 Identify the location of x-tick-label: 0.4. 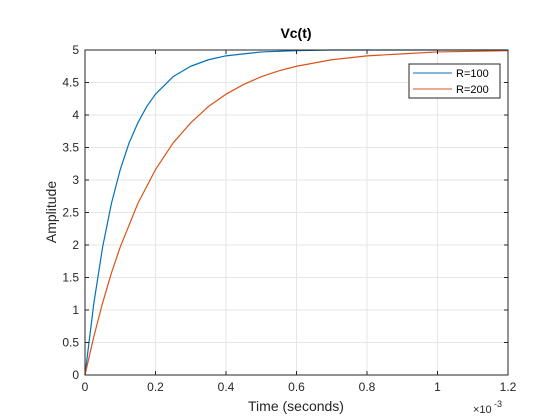
(226, 387).